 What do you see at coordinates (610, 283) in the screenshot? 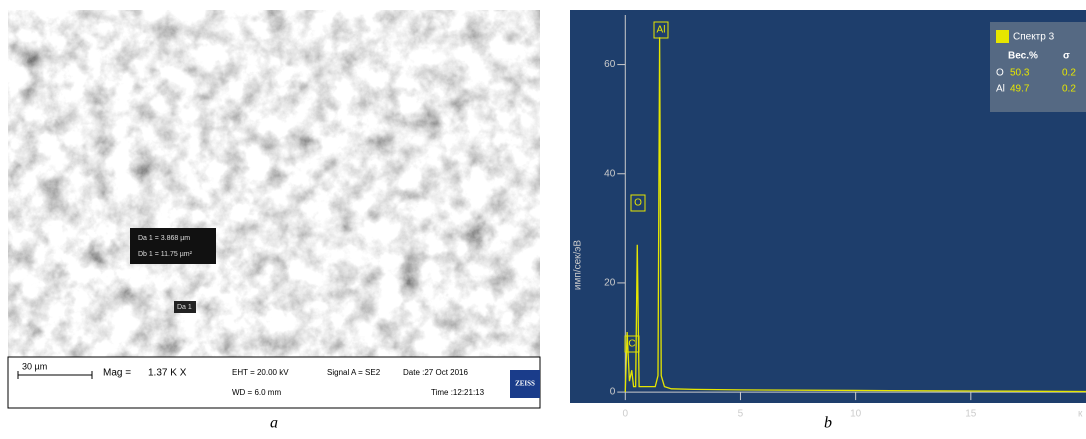
I see `y-tick-label: 20` at bounding box center [610, 283].